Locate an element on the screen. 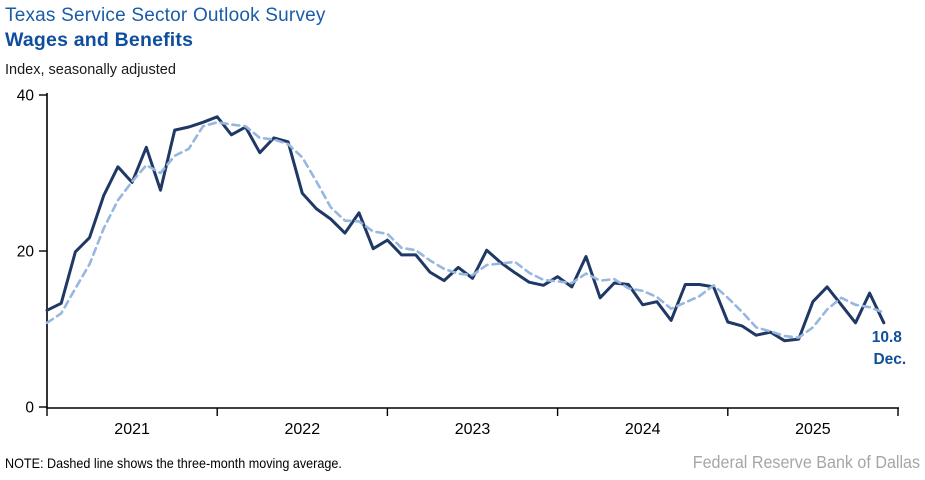 This screenshot has width=925, height=480. y-tick-label: 40 is located at coordinates (26, 96).